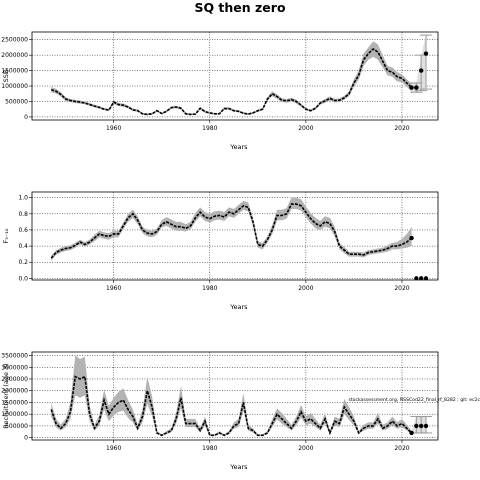 The image size is (480, 480). What do you see at coordinates (23, 230) in the screenshot?
I see `y-tick-label: 0.6` at bounding box center [23, 230].